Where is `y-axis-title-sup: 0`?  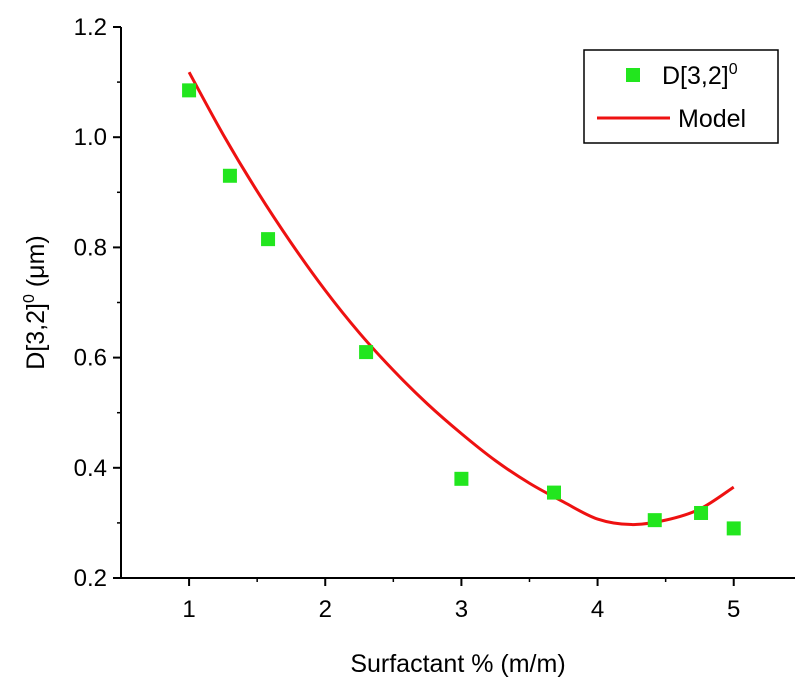 y-axis-title-sup: 0 is located at coordinates (29, 298).